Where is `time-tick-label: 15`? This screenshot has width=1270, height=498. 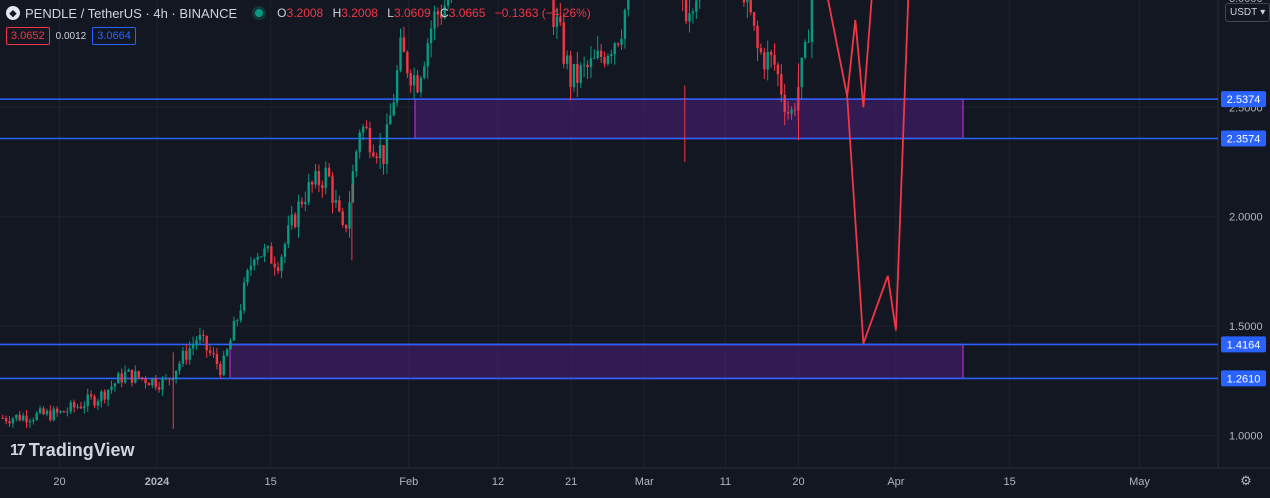 time-tick-label: 15 is located at coordinates (271, 482).